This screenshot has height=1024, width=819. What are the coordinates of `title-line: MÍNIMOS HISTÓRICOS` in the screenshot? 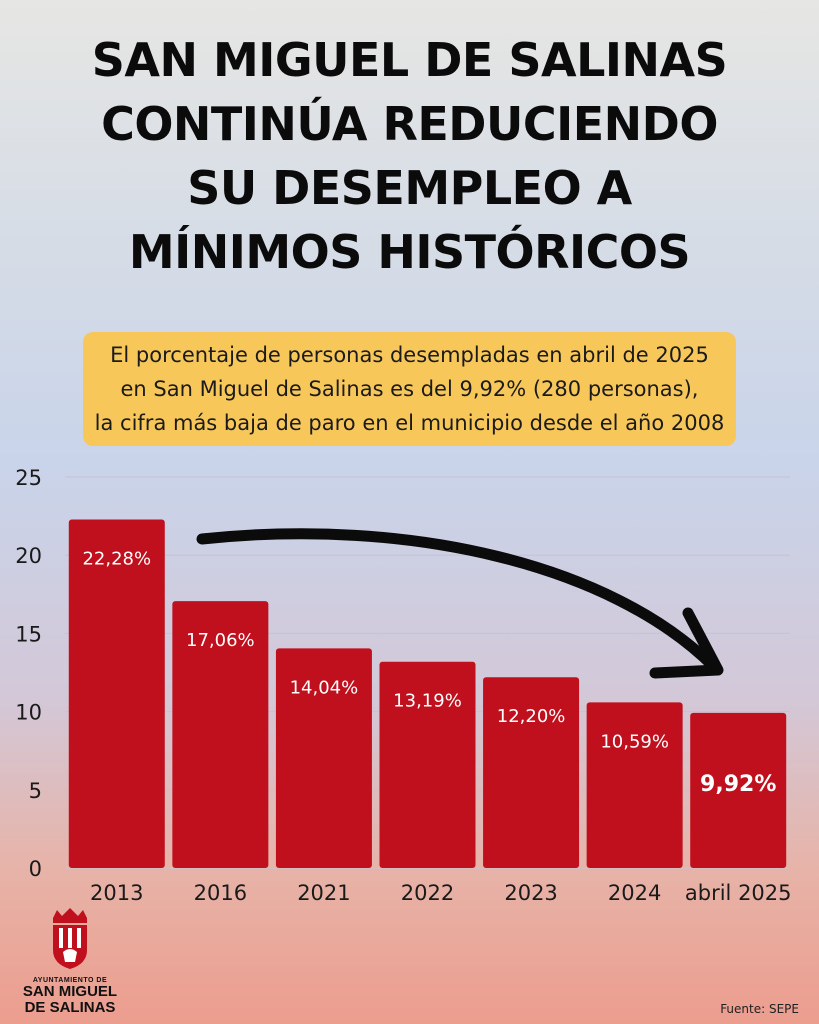 It's located at (409, 252).